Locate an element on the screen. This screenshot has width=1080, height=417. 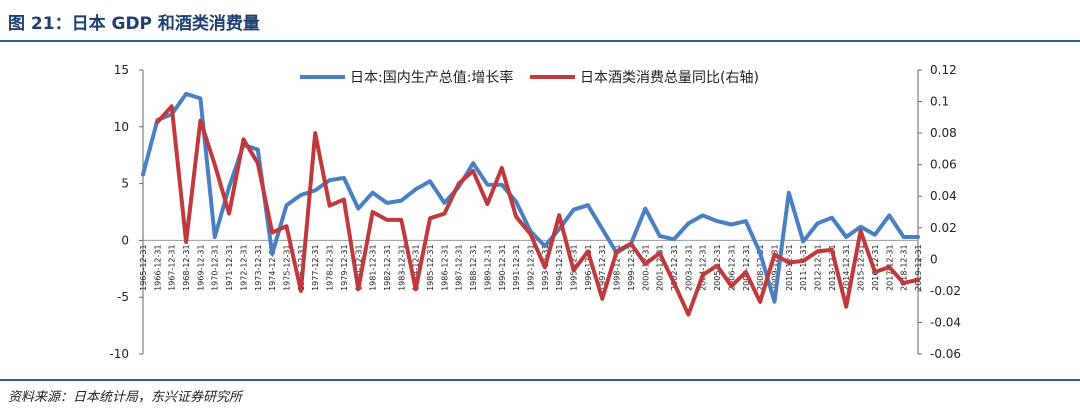
x-tick-label: 1999-12-31 is located at coordinates (631, 267).